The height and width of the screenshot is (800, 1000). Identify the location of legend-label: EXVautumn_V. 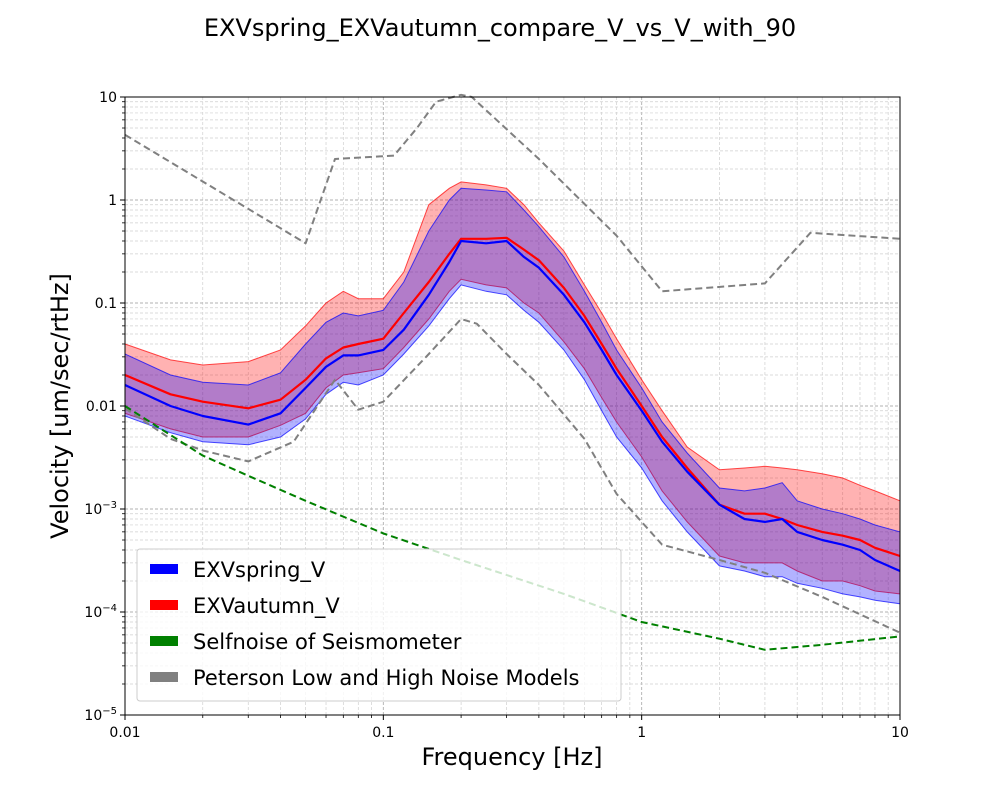
(266, 606).